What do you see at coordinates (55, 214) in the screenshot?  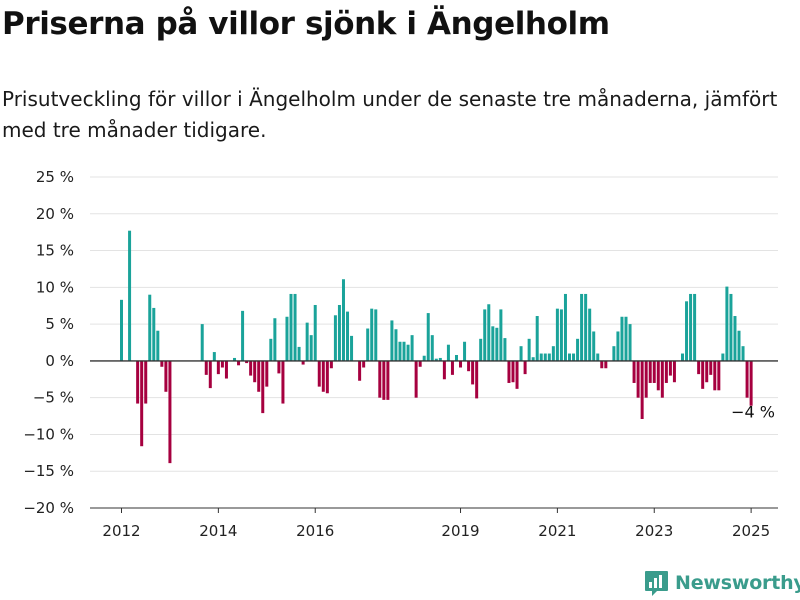 I see `y-tick-label: 20 %` at bounding box center [55, 214].